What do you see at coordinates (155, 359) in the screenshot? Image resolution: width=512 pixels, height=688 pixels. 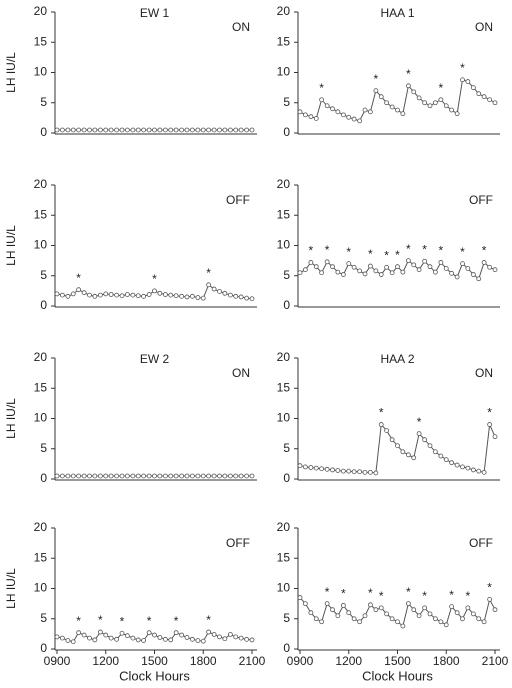 I see `panel-title: EW 2` at bounding box center [155, 359].